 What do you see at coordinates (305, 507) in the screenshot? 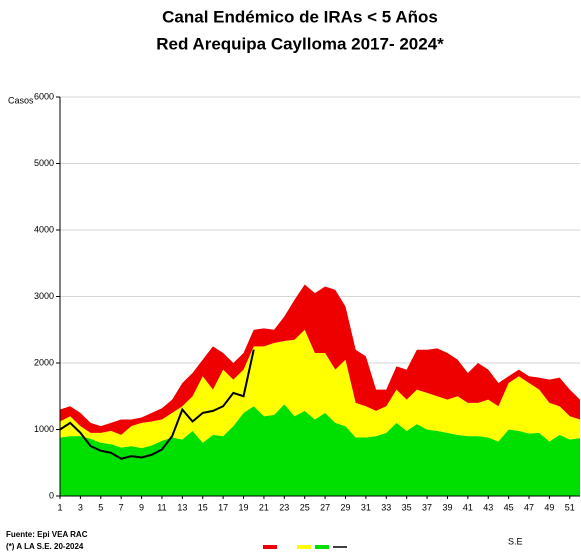
I see `x-tick-label: 25` at bounding box center [305, 507].